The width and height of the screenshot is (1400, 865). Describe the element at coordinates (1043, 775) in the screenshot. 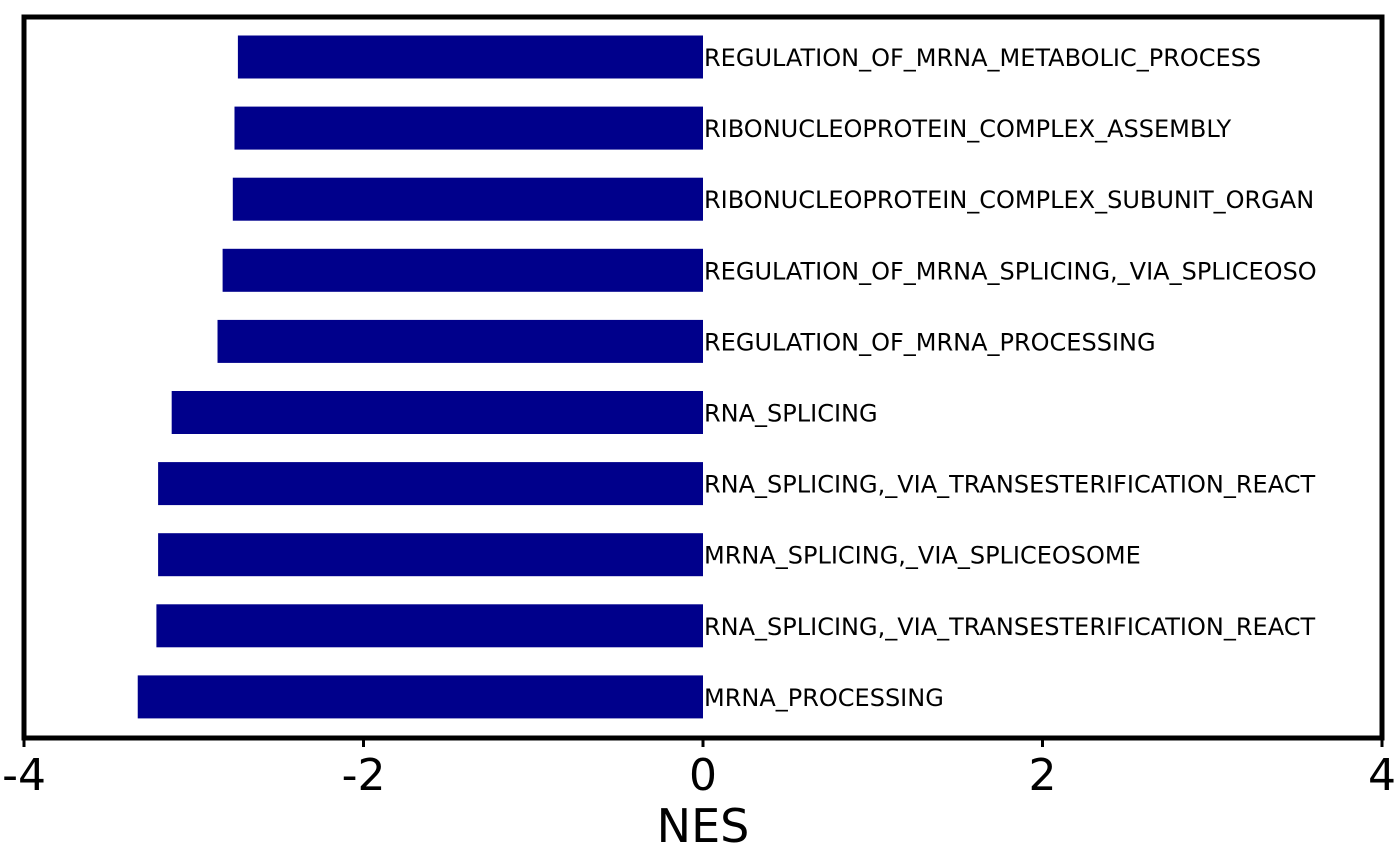

I see `x-tick-label: 2` at that location.